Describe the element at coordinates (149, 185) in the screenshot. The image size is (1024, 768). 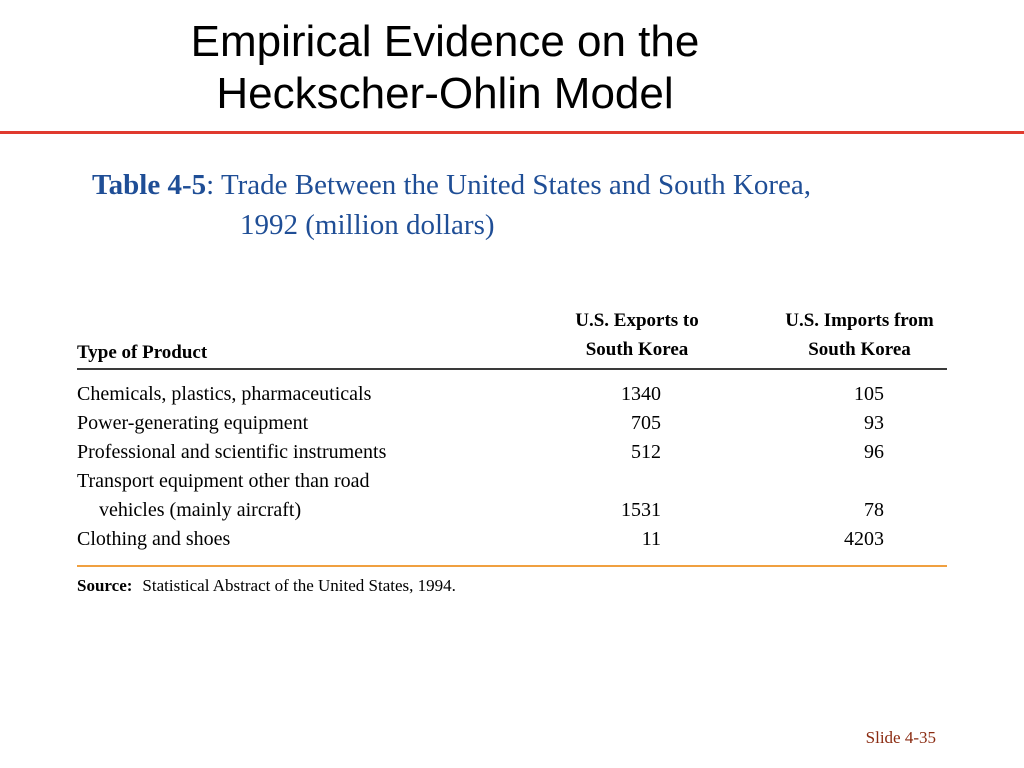
I see `table-caption-label: Table 4-5` at that location.